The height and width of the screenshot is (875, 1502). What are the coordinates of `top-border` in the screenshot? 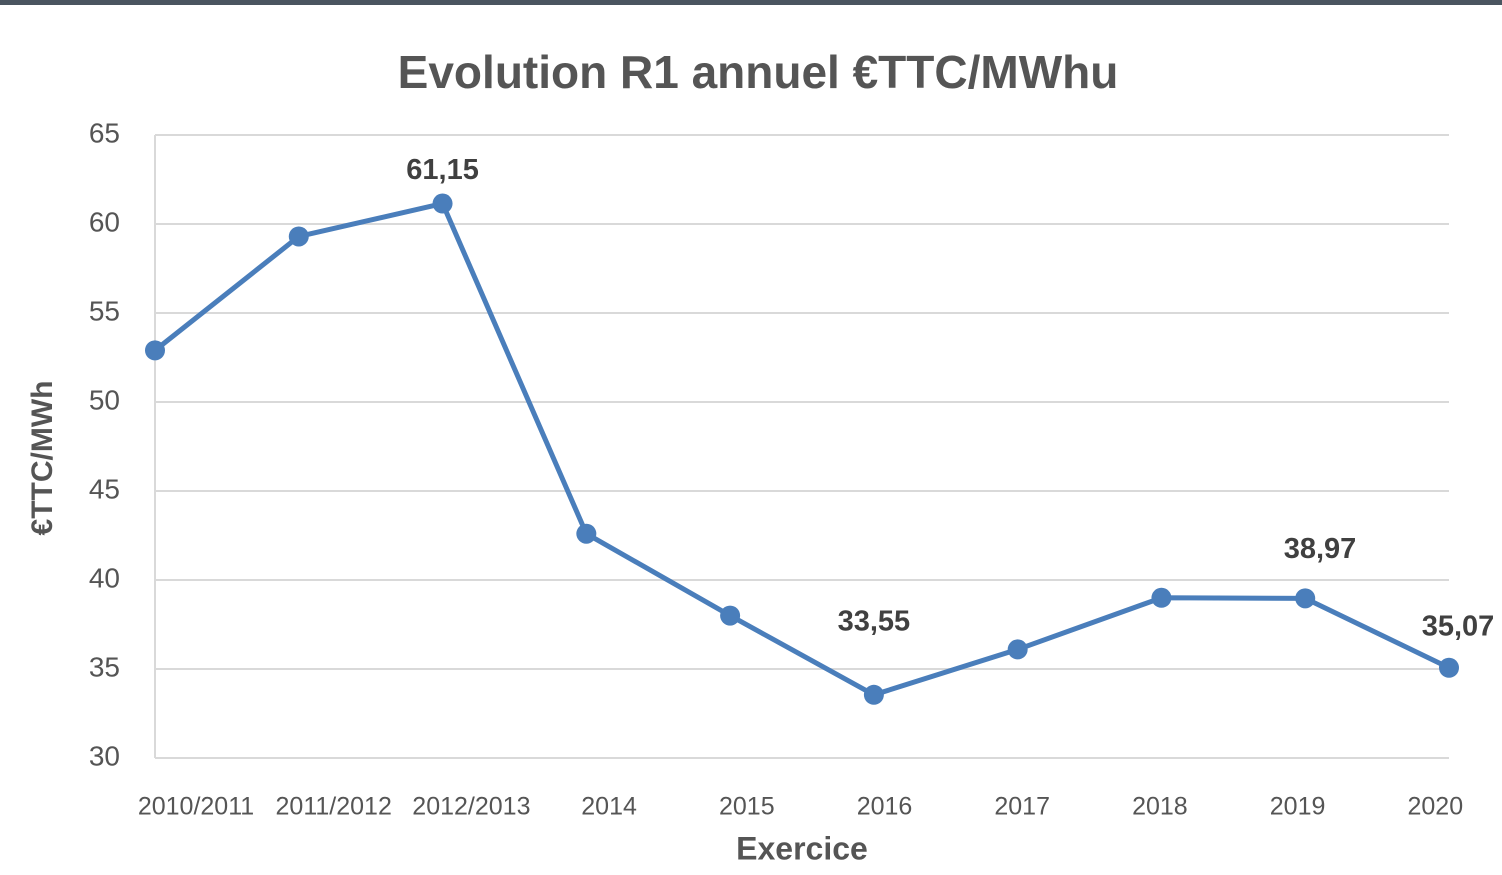 It's located at (751, 2).